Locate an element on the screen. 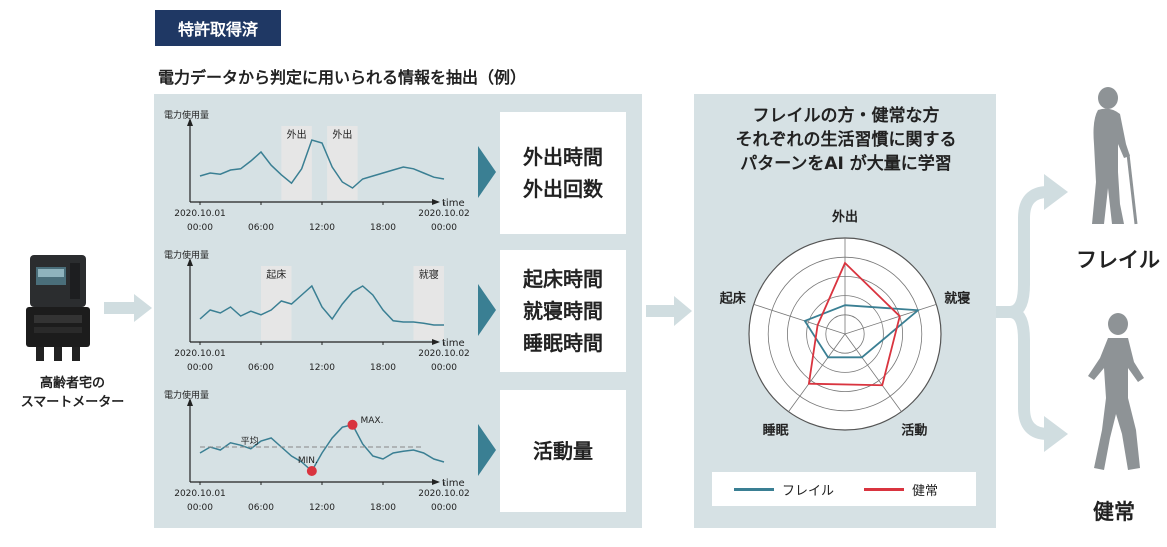 Image resolution: width=1167 pixels, height=547 pixels. min-label: MIN. is located at coordinates (308, 461).